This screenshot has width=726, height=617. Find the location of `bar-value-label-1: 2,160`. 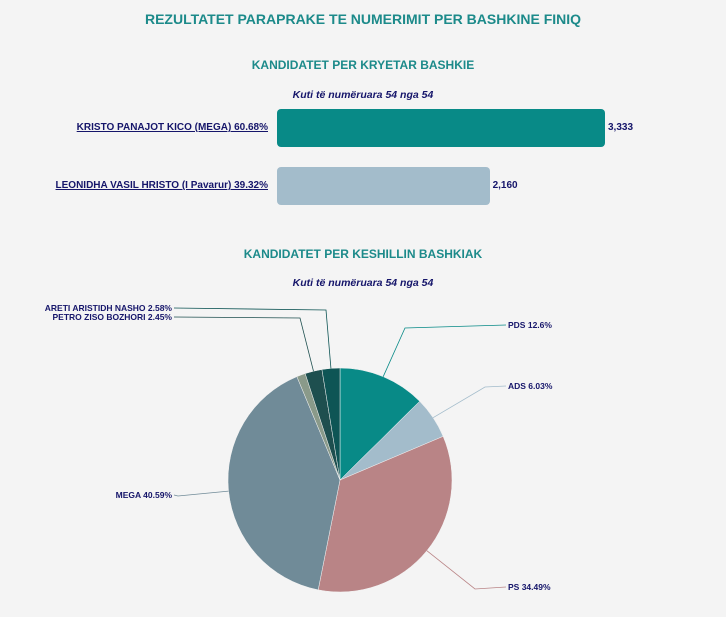

bar-value-label-1: 2,160 is located at coordinates (505, 185).